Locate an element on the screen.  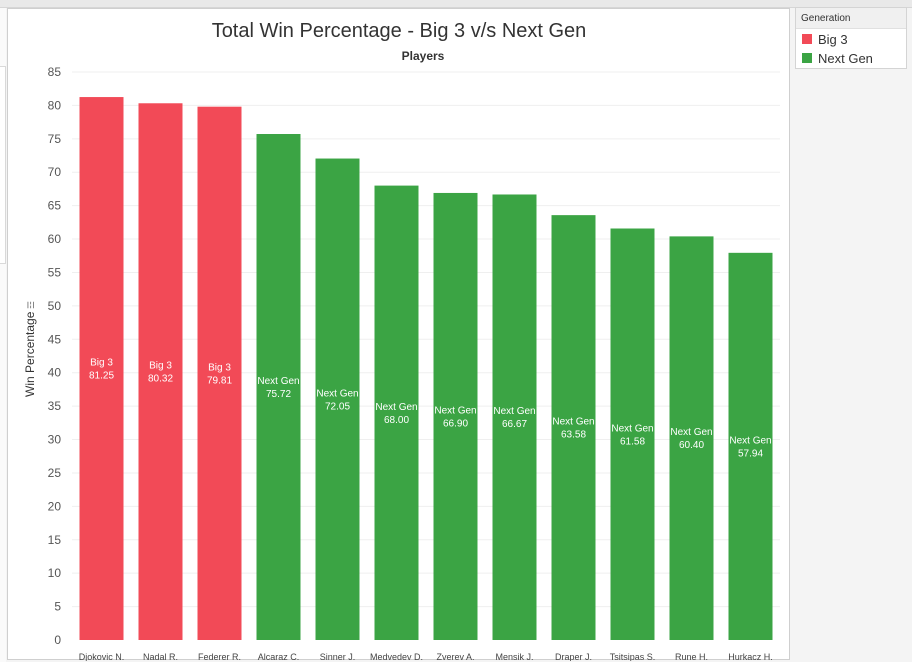
x-tick-label: Medvedev D. is located at coordinates (396, 656).